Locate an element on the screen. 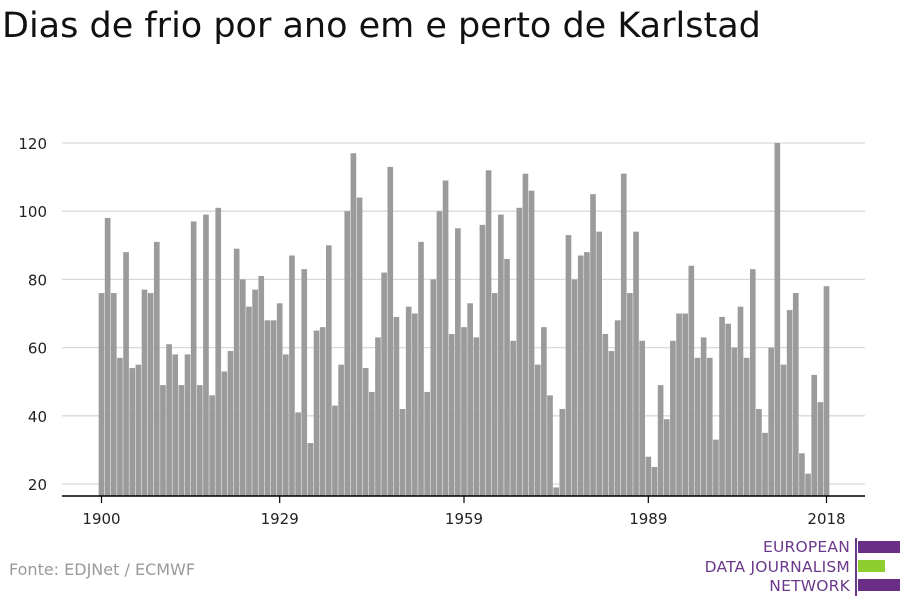 The height and width of the screenshot is (600, 900). x-tick-label: 1900 is located at coordinates (101, 519).